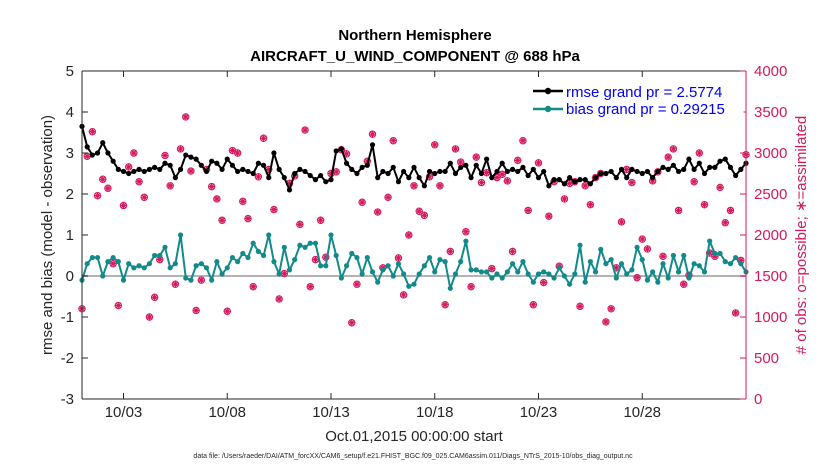 The width and height of the screenshot is (830, 470). Describe the element at coordinates (644, 92) in the screenshot. I see `legend-rmse-label: rmse grand pr = 2.5774` at that location.